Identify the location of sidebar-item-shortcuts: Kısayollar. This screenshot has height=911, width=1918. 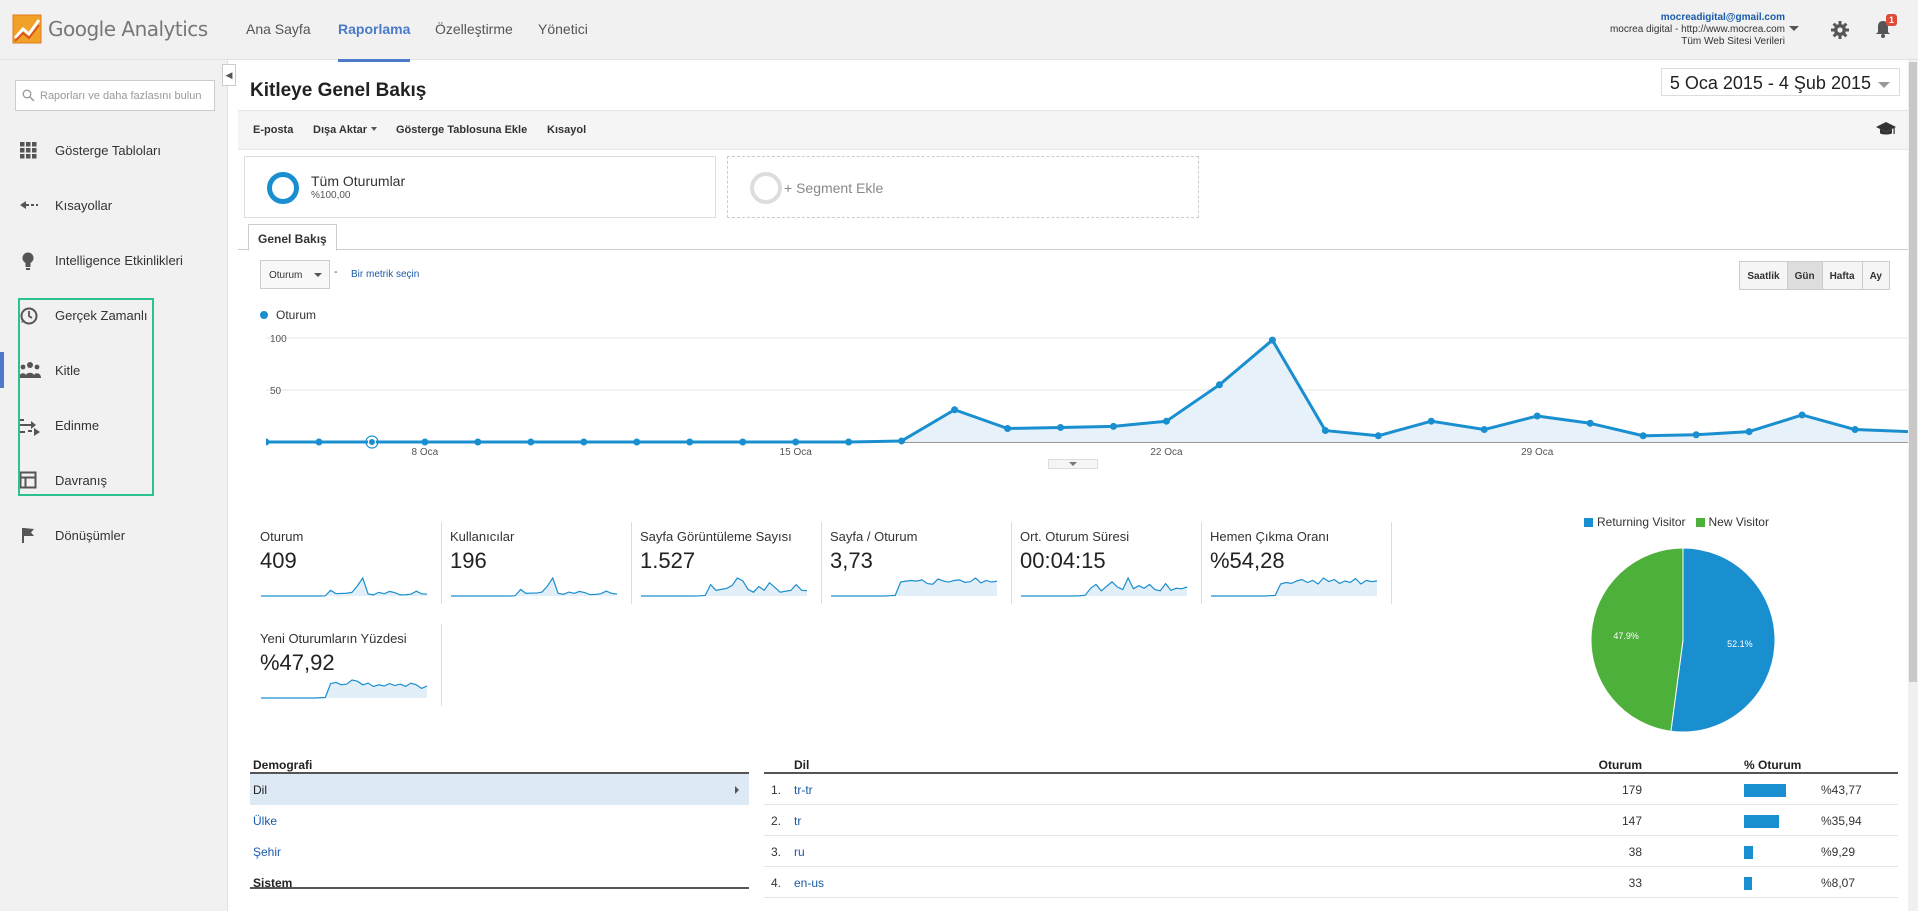
(114, 205).